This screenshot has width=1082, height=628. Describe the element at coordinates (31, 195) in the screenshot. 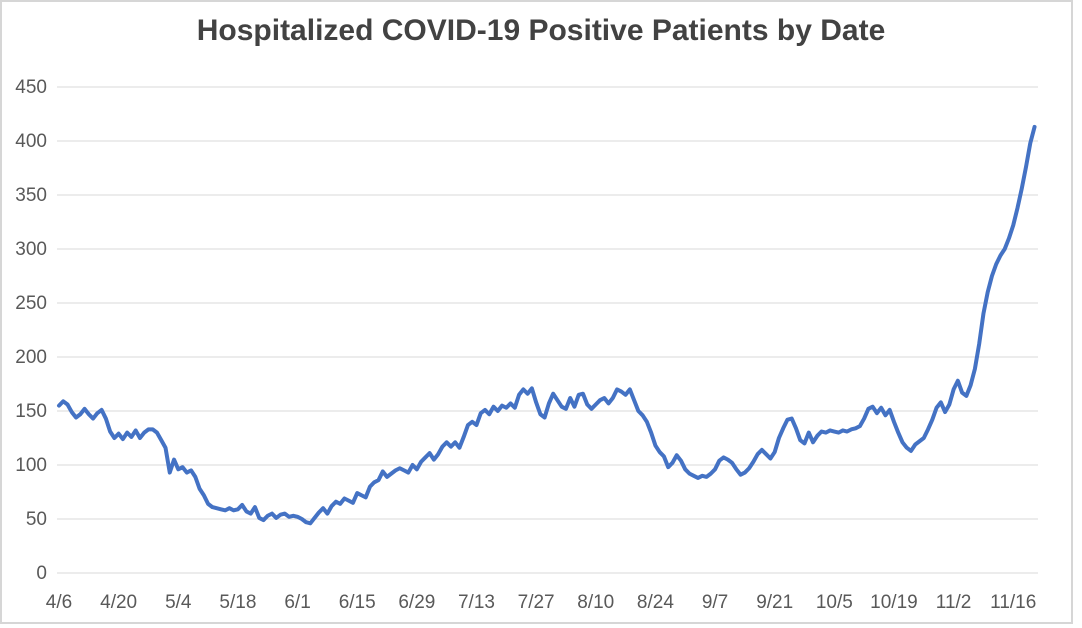

I see `y-axis-label: 350` at that location.